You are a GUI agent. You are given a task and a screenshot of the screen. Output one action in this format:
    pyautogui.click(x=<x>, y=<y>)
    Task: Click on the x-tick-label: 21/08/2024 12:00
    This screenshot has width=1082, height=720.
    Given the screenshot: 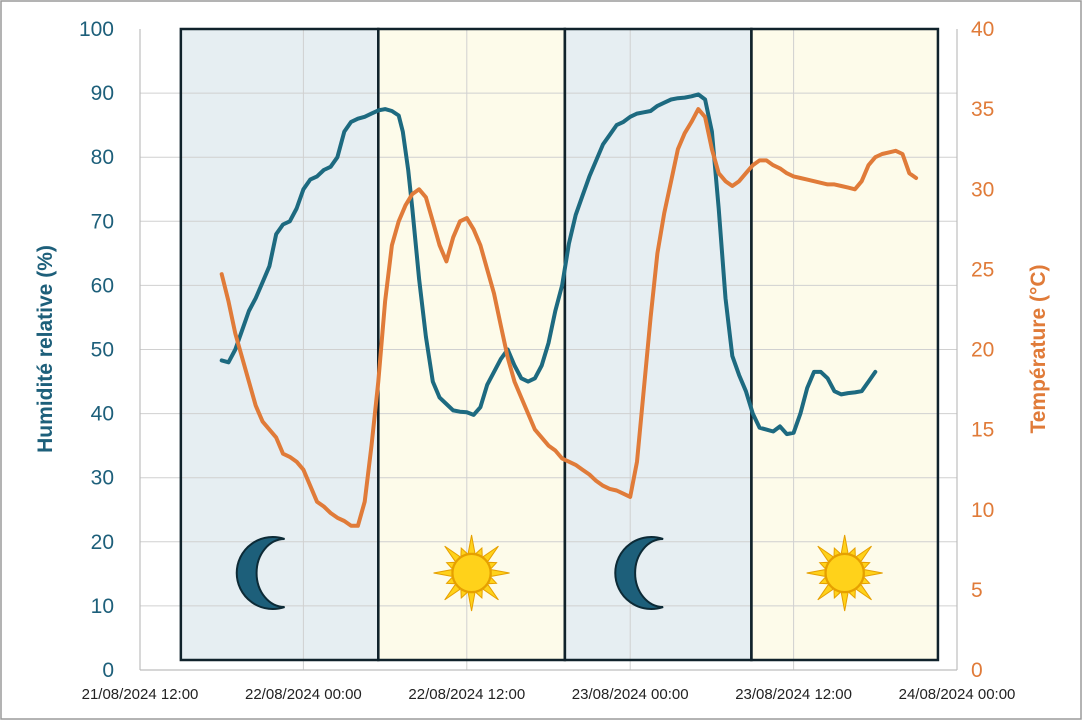 What is the action you would take?
    pyautogui.click(x=140, y=694)
    